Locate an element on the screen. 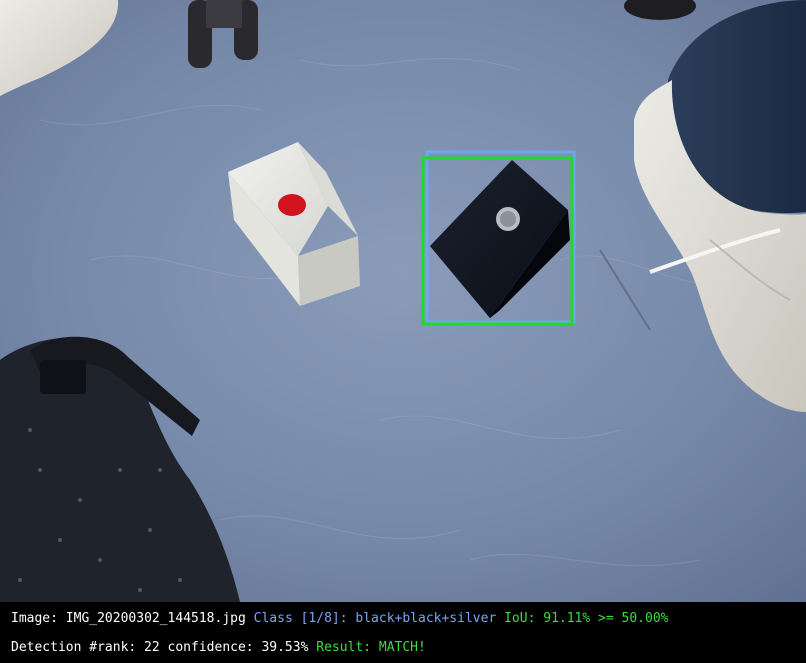 The width and height of the screenshot is (806, 663). image-filename: IMG_20200302_144518.jpg is located at coordinates (155, 618).